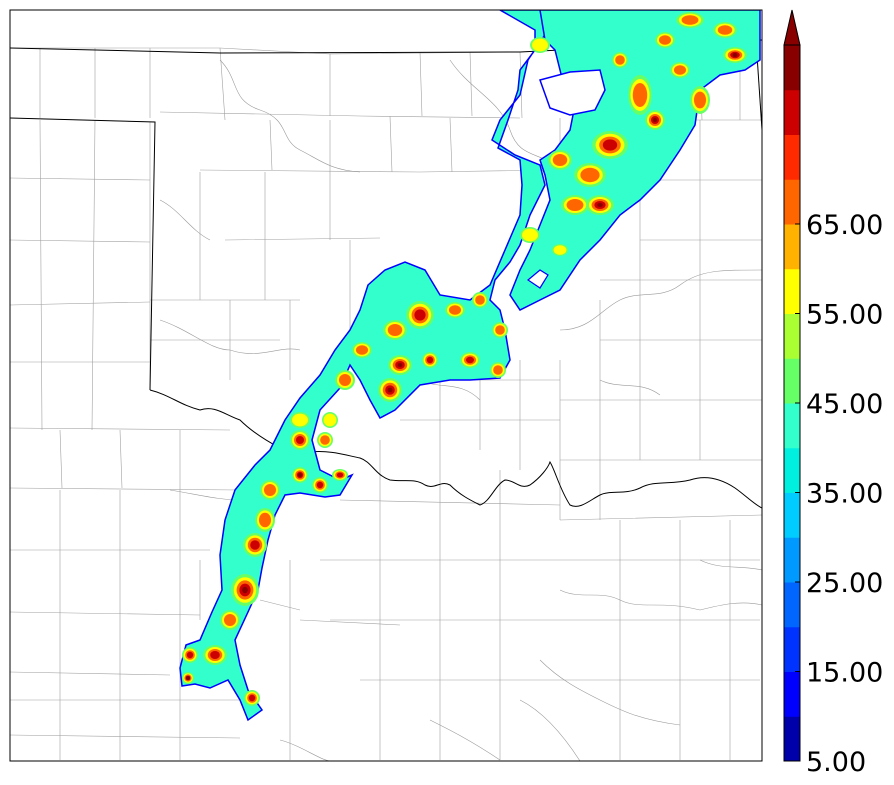  Describe the element at coordinates (792, 27) in the screenshot. I see `colorbar-extend-arrow` at that location.